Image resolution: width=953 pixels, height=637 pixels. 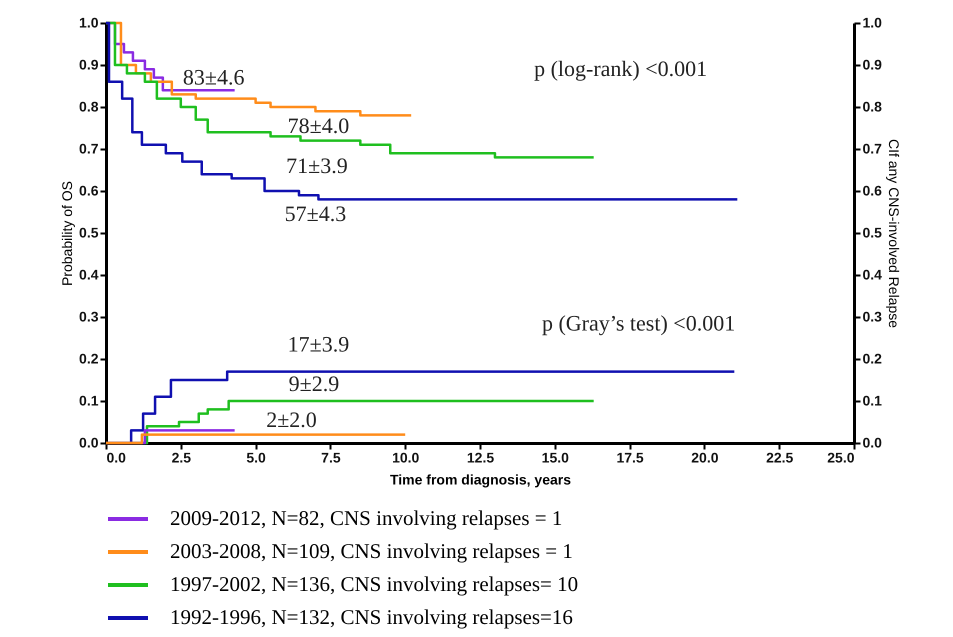 I want to click on y-tick-label: 0.2, so click(x=89, y=358).